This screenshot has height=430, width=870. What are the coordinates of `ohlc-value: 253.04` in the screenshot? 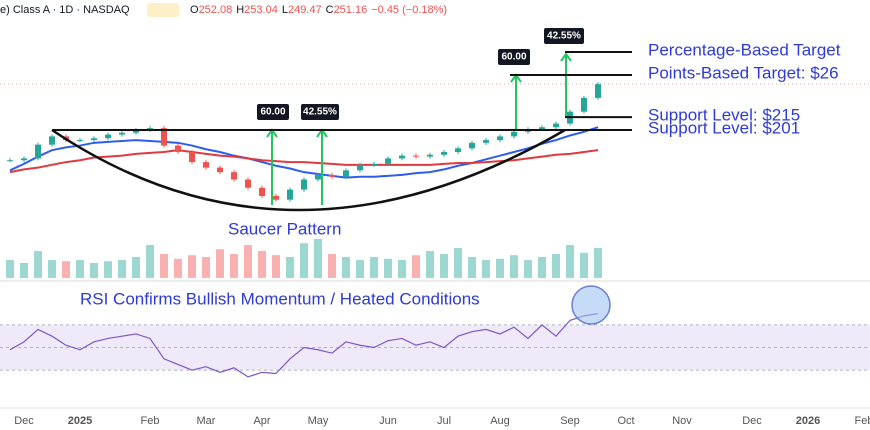 It's located at (261, 10).